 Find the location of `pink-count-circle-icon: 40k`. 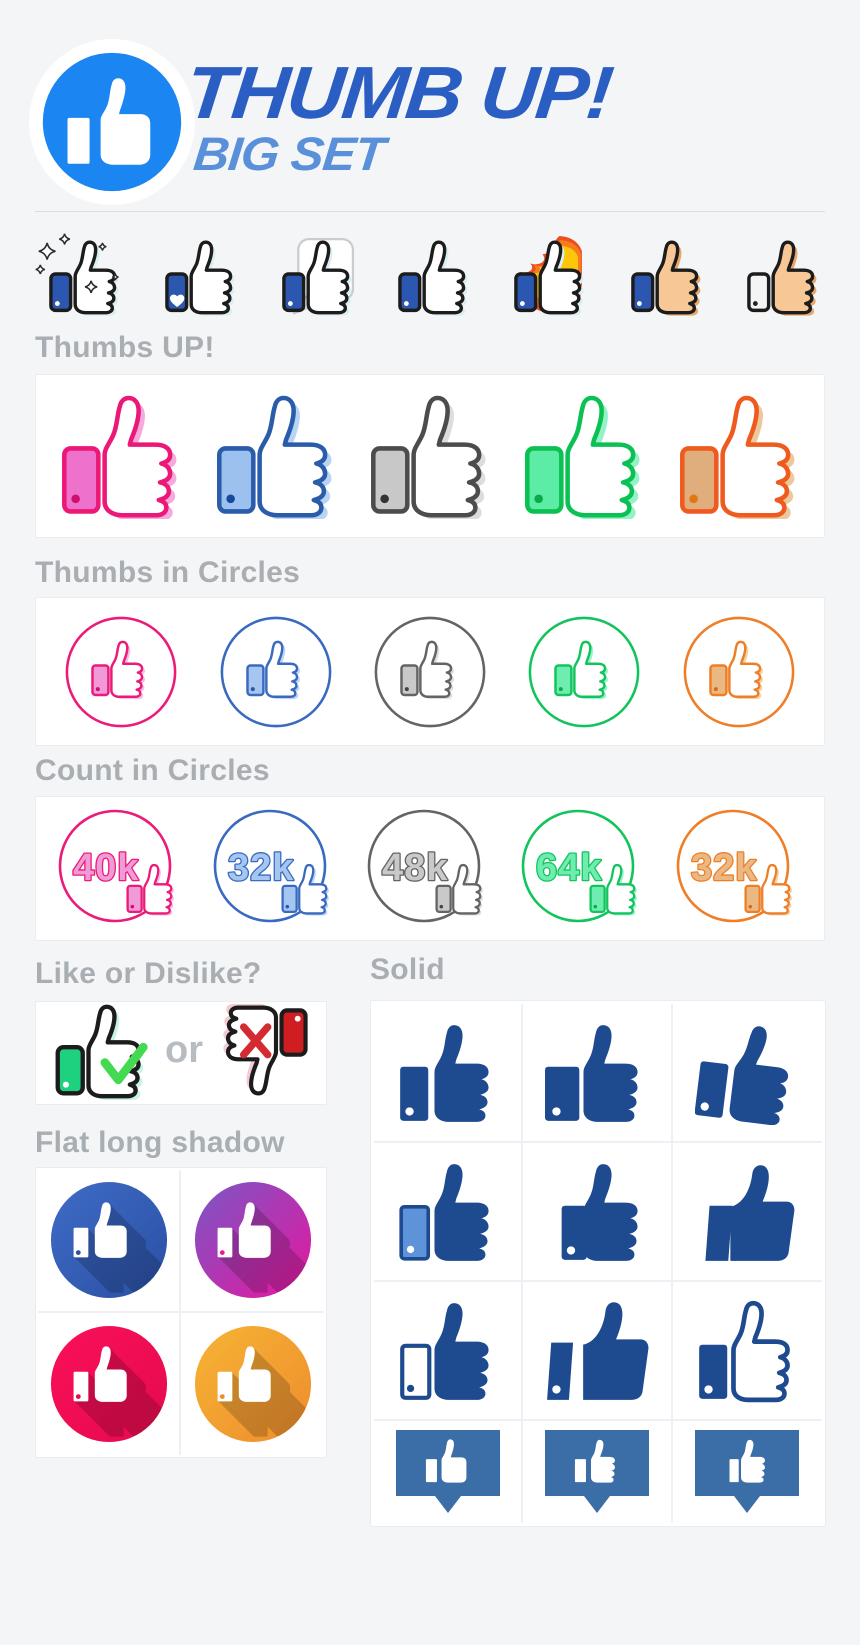

pink-count-circle-icon: 40k is located at coordinates (116, 865).